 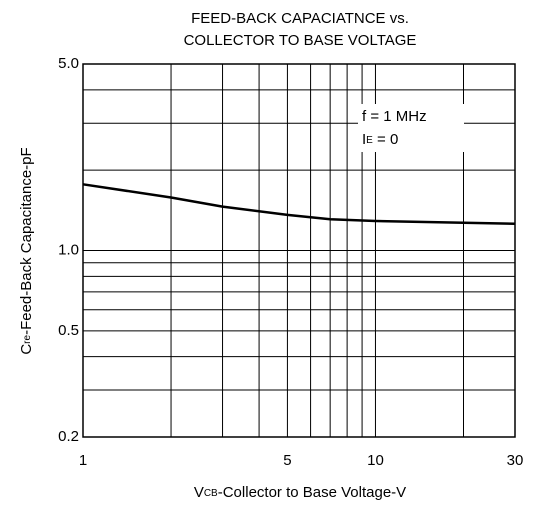 What do you see at coordinates (300, 40) in the screenshot?
I see `chart-title: COLLECTOR TO BASE VOLTAGE` at bounding box center [300, 40].